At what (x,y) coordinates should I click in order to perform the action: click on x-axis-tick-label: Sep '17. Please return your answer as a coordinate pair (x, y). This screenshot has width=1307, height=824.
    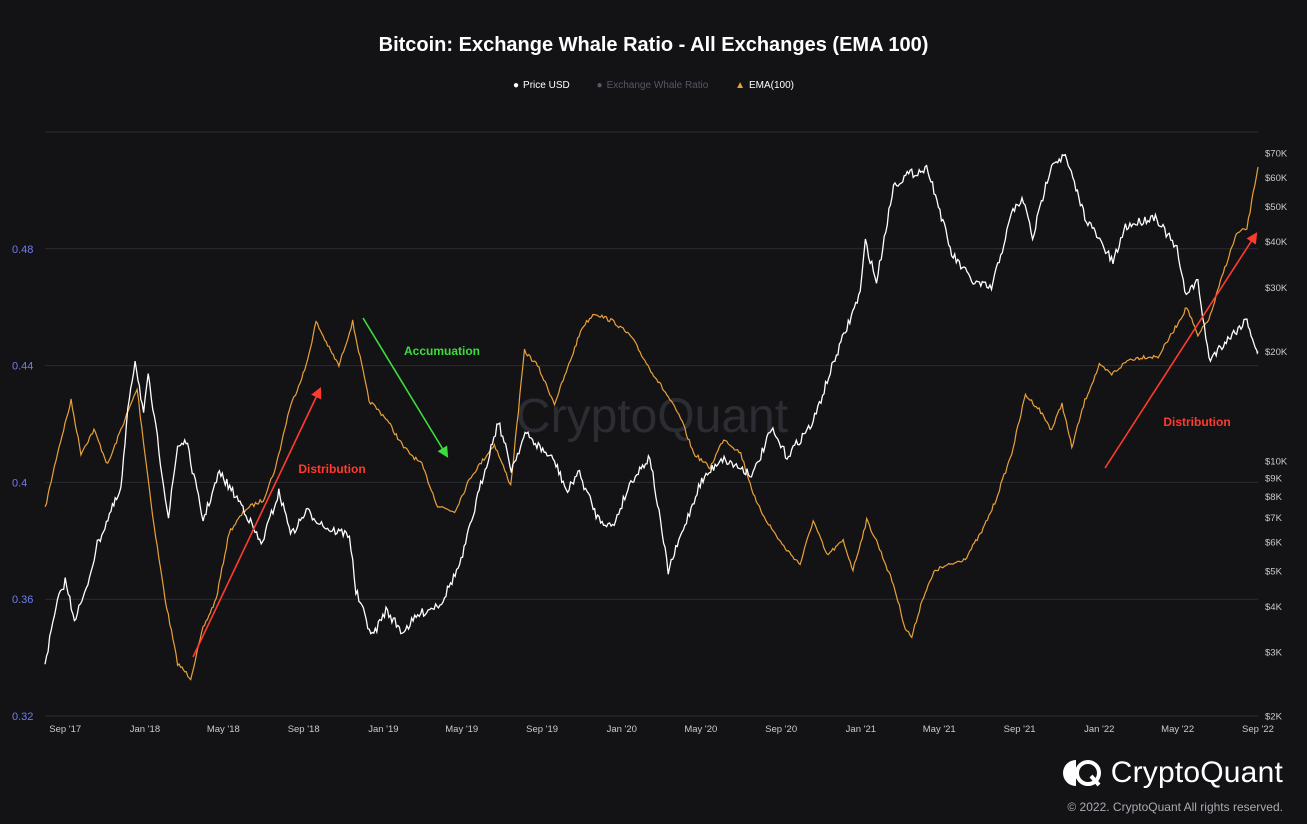
    Looking at the image, I should click on (65, 729).